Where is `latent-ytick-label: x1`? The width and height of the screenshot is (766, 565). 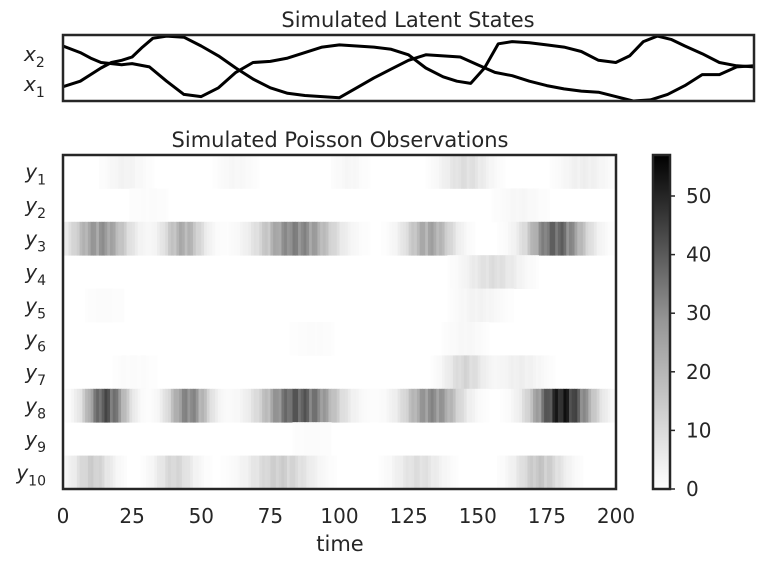 latent-ytick-label: x1 is located at coordinates (34, 86).